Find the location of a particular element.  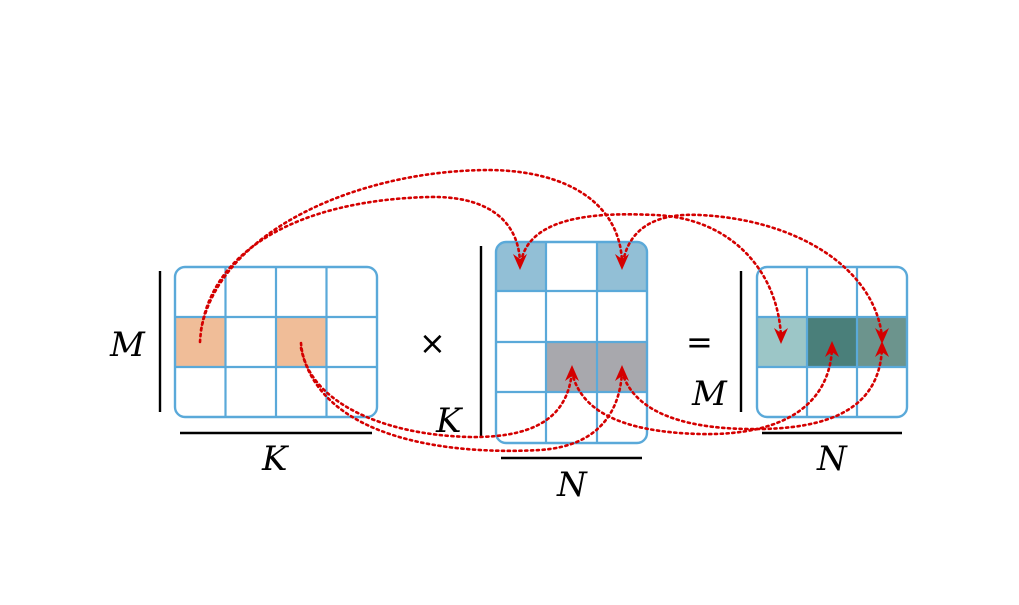

arrowhead-b00 is located at coordinates (520, 262).